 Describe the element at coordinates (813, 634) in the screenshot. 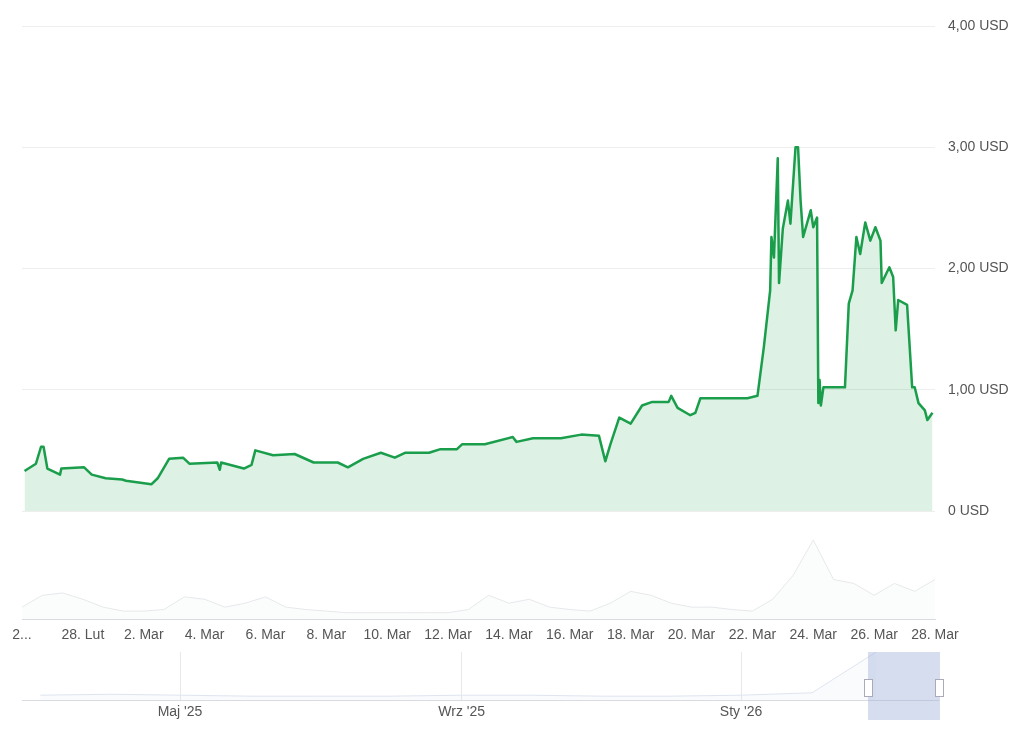

I see `x-tick-label: 24. Mar` at that location.